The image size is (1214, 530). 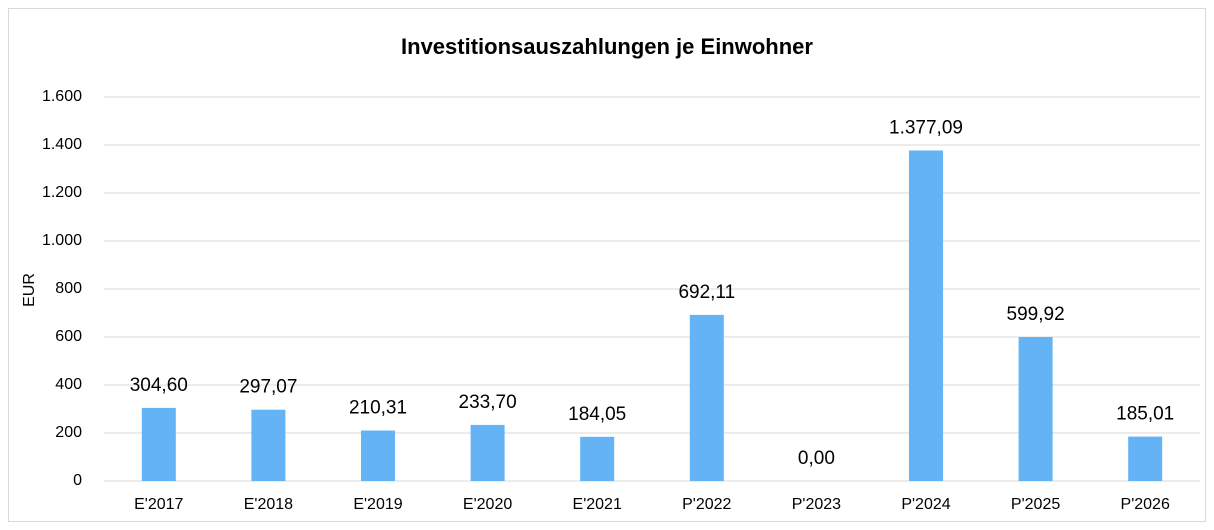 I want to click on x-tick-label: P'2025, so click(x=1035, y=504).